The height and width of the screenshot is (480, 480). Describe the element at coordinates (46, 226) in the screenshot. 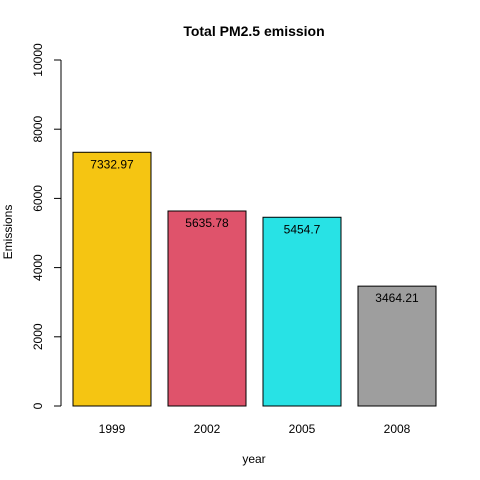

I see `y-axis: 0 2000 4000 6000 8000 10000` at that location.